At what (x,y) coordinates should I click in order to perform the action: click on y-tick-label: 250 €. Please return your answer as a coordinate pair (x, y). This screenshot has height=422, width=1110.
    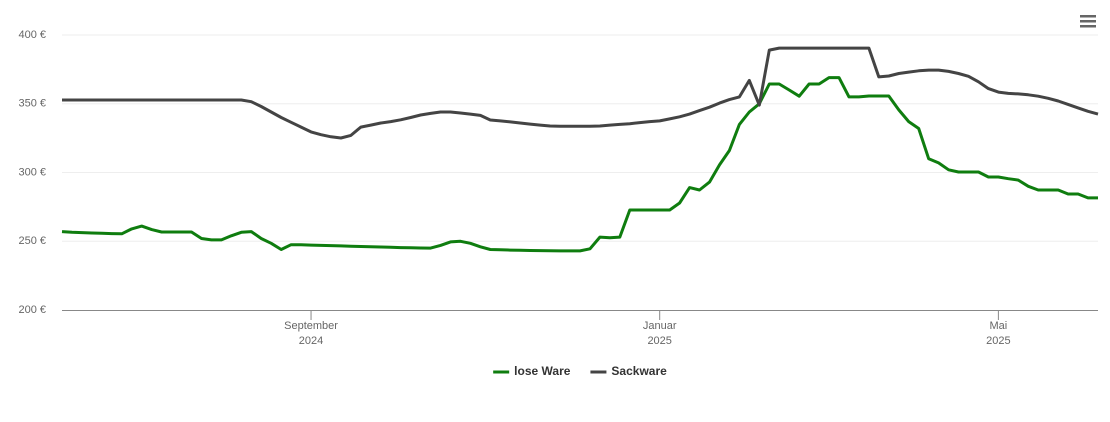
    Looking at the image, I should click on (32, 241).